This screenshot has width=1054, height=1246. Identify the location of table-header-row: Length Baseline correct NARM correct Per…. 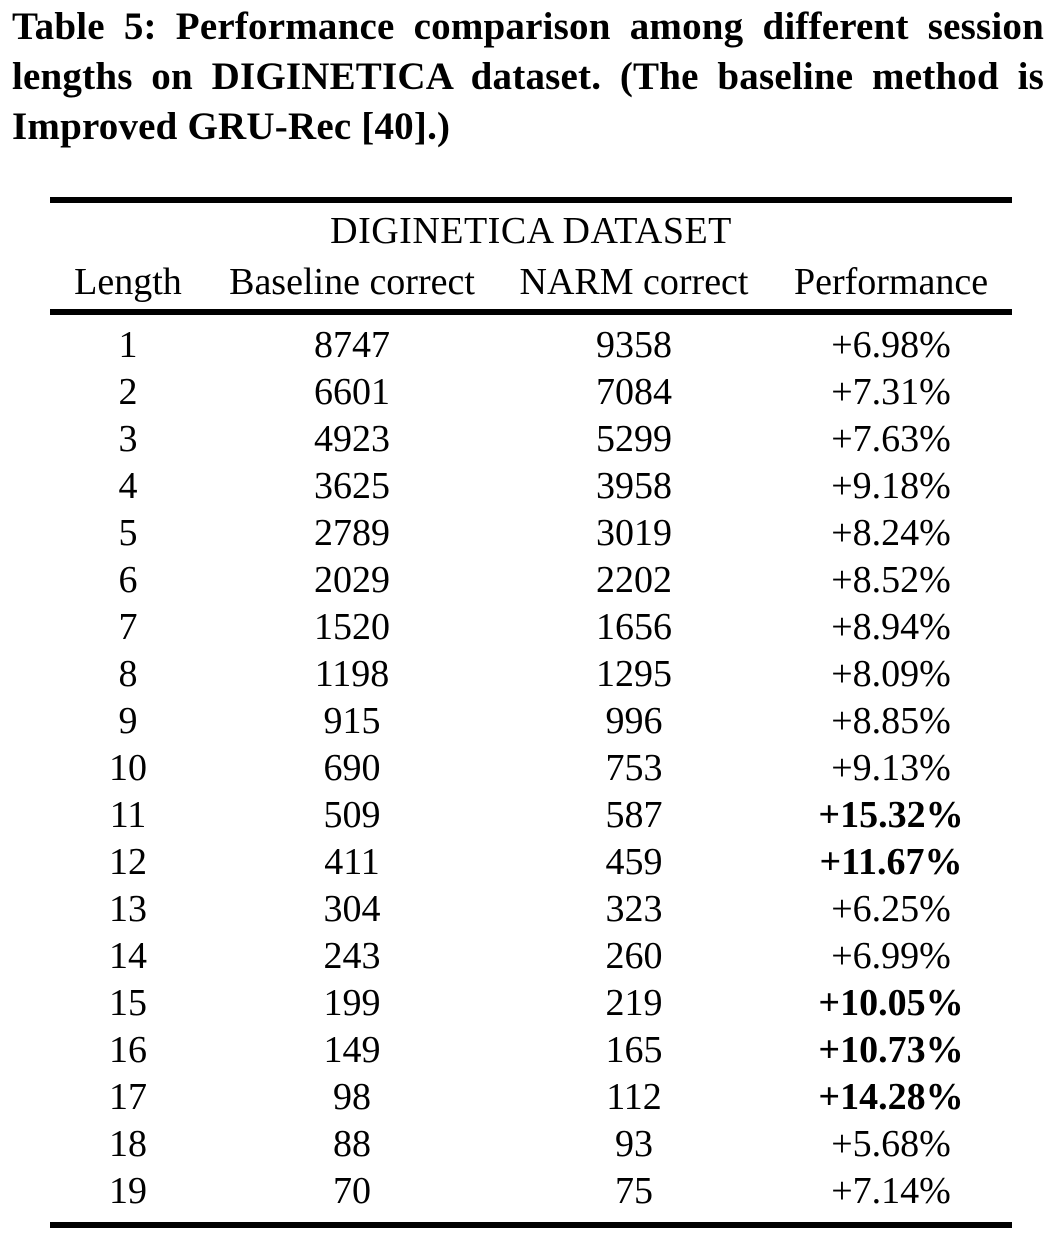
(531, 283).